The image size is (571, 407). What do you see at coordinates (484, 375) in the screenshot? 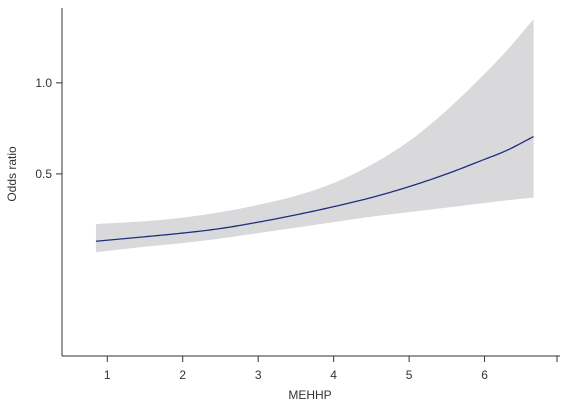
I see `x-tick-label: 6` at bounding box center [484, 375].